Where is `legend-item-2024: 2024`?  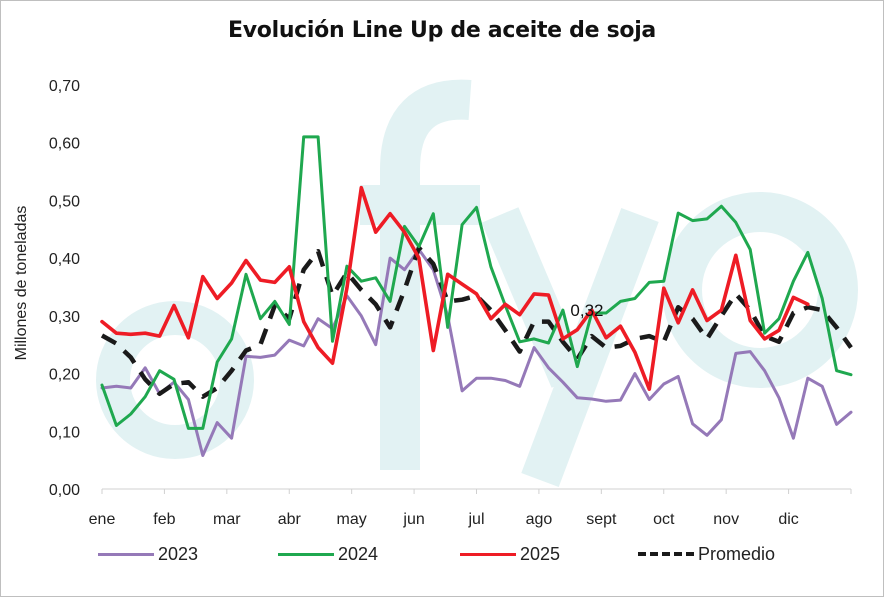 legend-item-2024: 2024 is located at coordinates (328, 554).